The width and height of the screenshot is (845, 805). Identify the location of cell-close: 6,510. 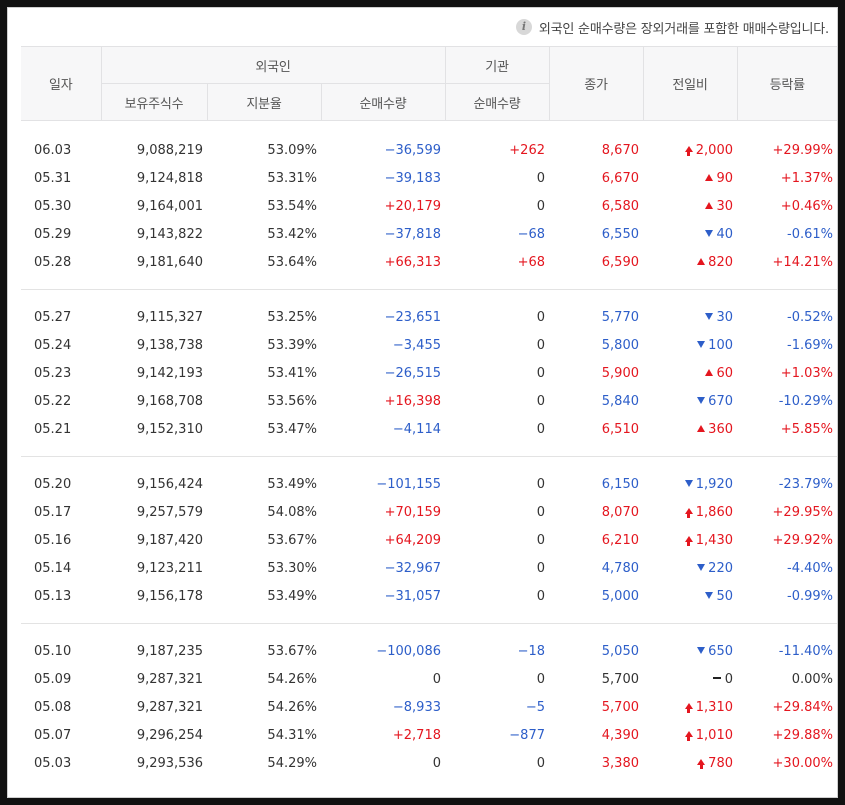
(620, 429).